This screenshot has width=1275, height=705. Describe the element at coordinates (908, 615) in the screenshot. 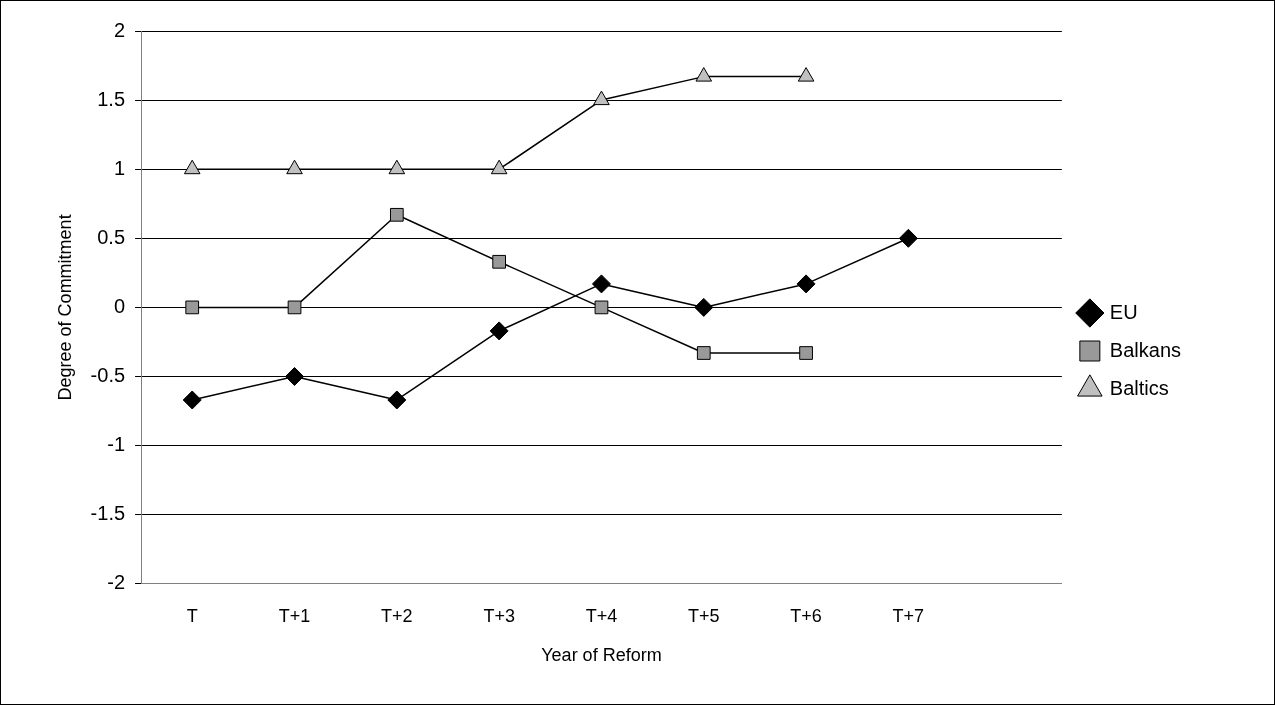

I see `x-tick-label: T+7` at that location.